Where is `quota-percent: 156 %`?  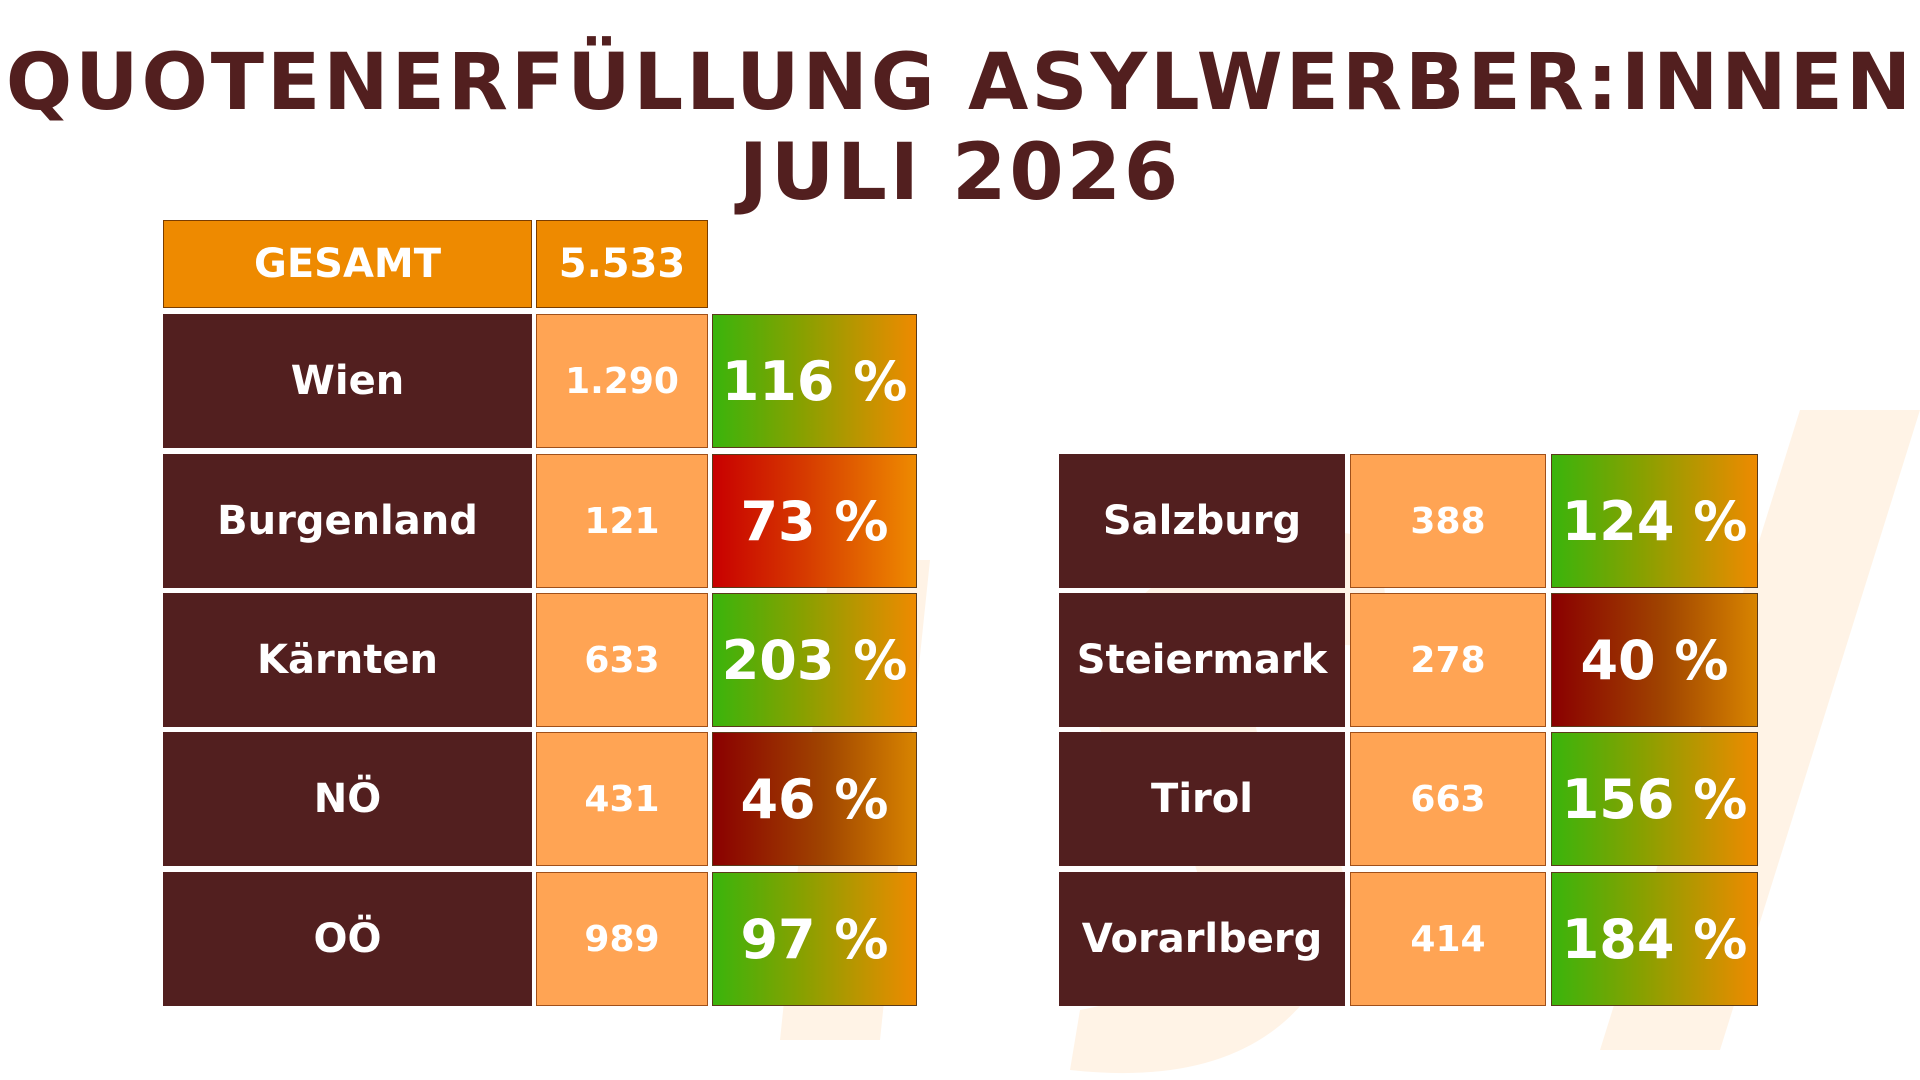
quota-percent: 156 % is located at coordinates (1654, 799).